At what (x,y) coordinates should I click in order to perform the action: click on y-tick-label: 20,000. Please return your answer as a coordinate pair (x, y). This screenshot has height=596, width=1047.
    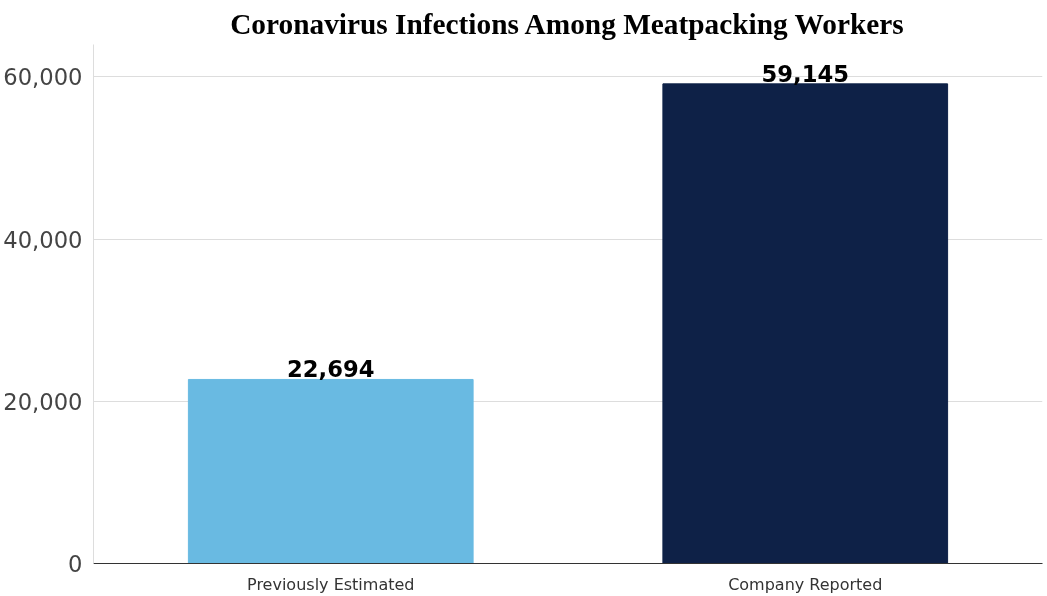
    Looking at the image, I should click on (43, 401).